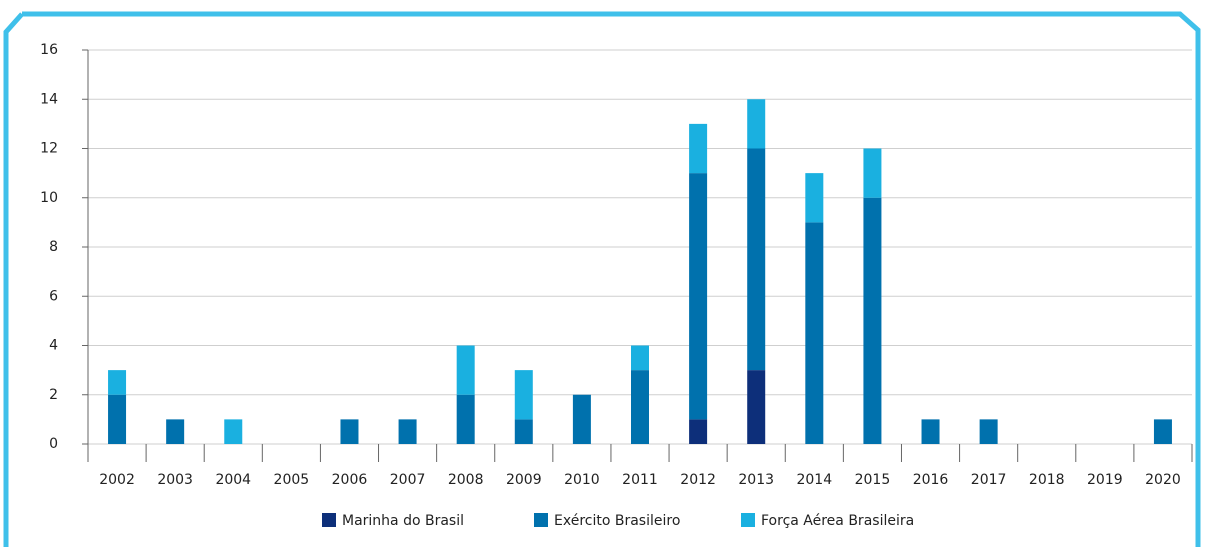  Describe the element at coordinates (837, 521) in the screenshot. I see `legend-label: Força Aérea Brasileira` at that location.